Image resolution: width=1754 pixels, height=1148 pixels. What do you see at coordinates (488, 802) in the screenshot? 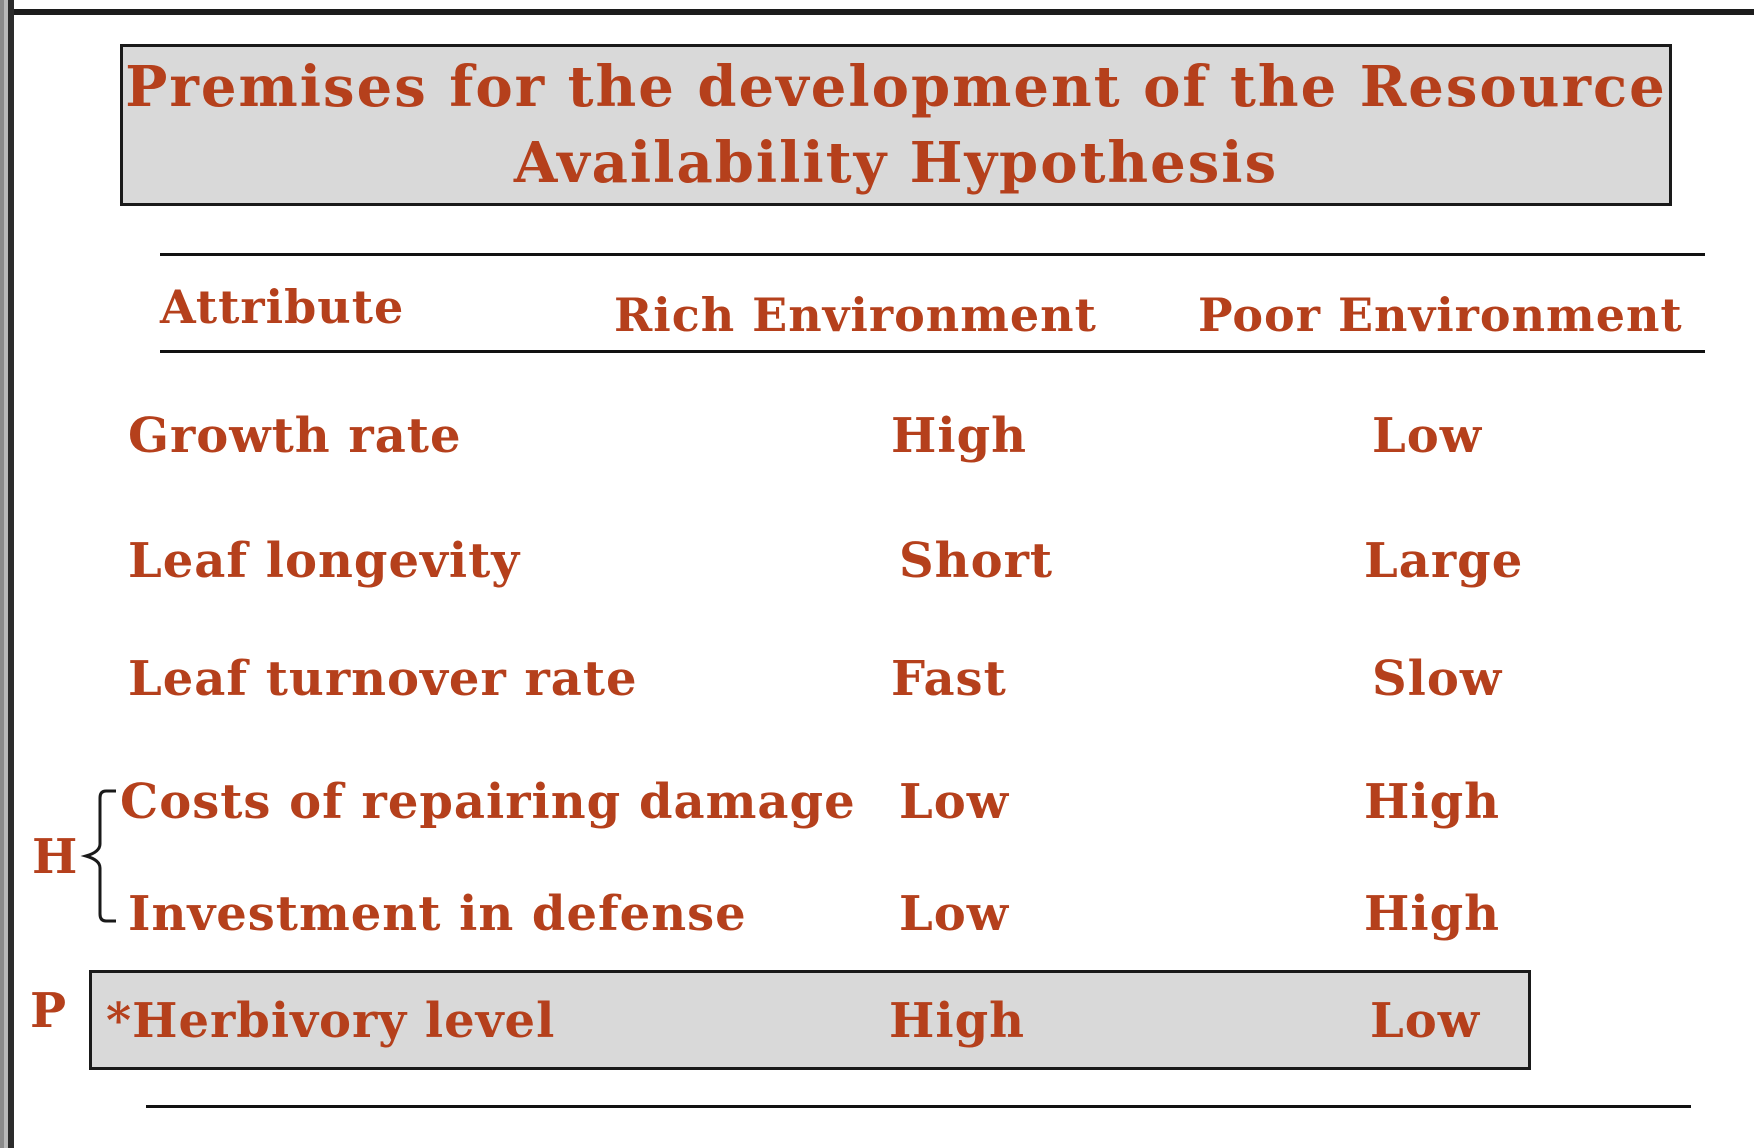
I see `row-4-attribute: Costs of repairing damage` at bounding box center [488, 802].